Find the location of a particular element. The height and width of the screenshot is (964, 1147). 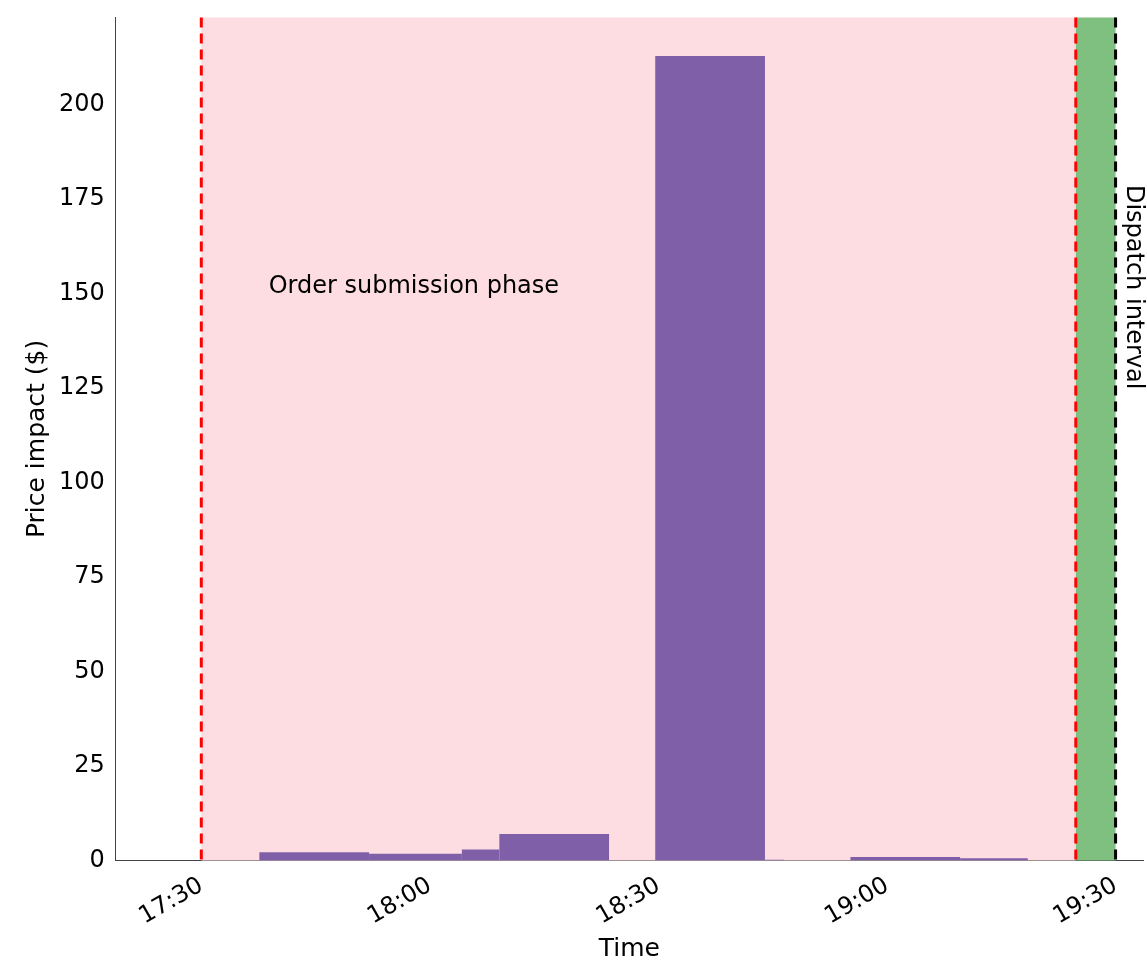

x-axis-title: Time is located at coordinates (628, 947).